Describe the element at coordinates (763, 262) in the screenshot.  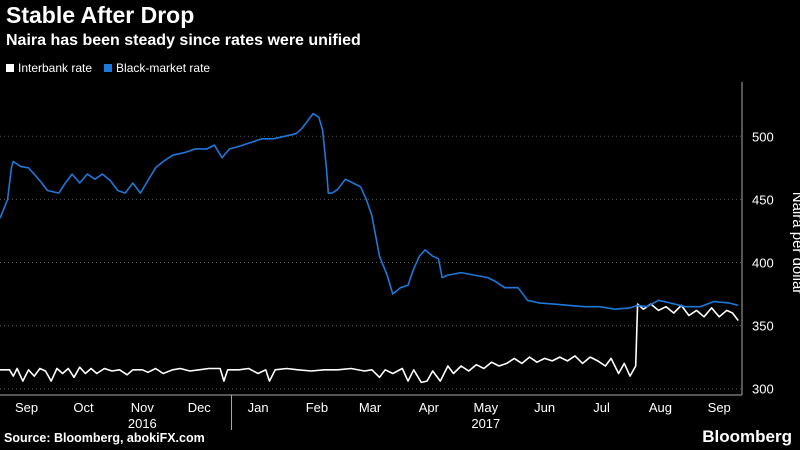
I see `y-tick-label: 400` at that location.